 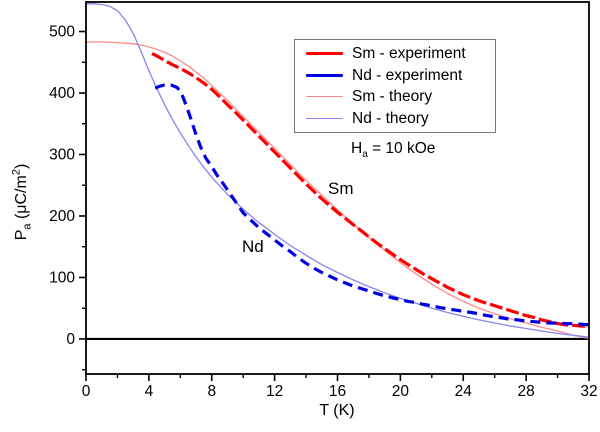 What do you see at coordinates (588, 391) in the screenshot?
I see `x-tick-label: 32` at bounding box center [588, 391].